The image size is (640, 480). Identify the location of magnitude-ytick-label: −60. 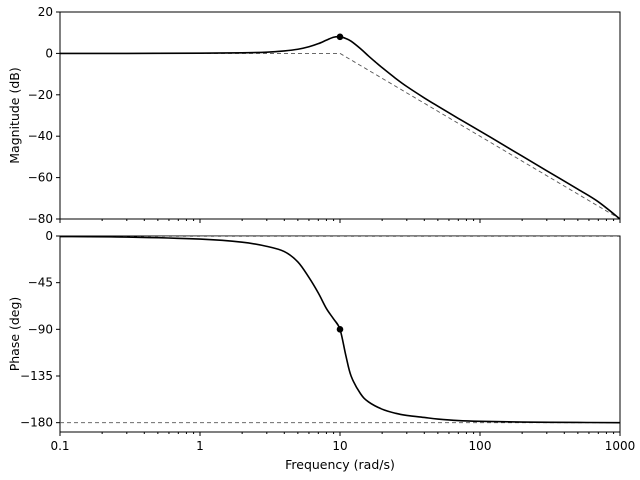
(40, 178).